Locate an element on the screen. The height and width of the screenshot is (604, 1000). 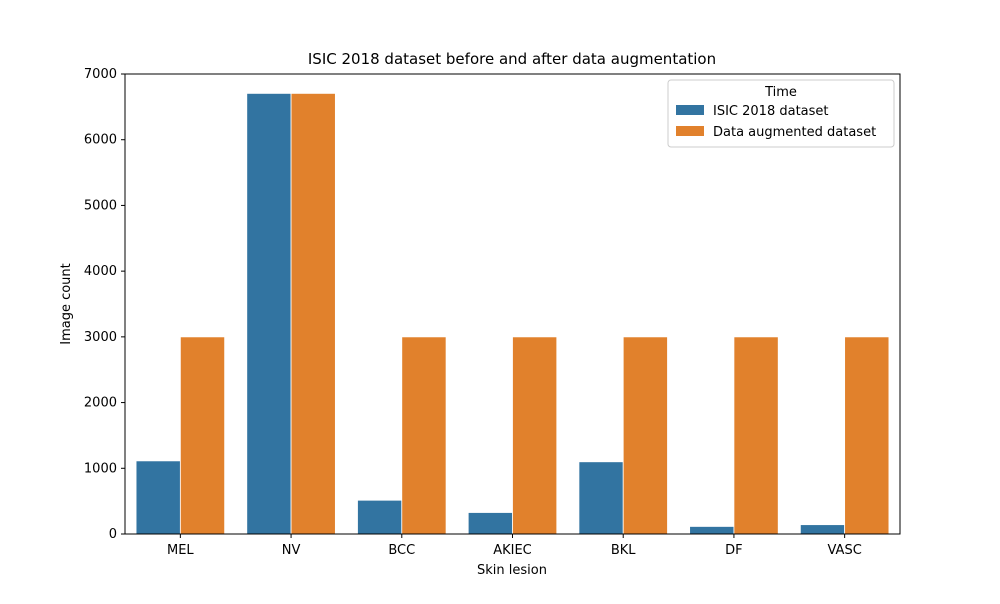
x-tick-label: VASC is located at coordinates (844, 550).